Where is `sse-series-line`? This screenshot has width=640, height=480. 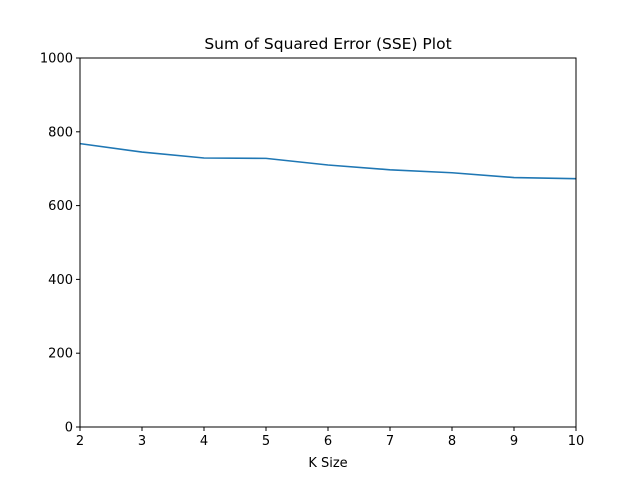 sse-series-line is located at coordinates (328, 161).